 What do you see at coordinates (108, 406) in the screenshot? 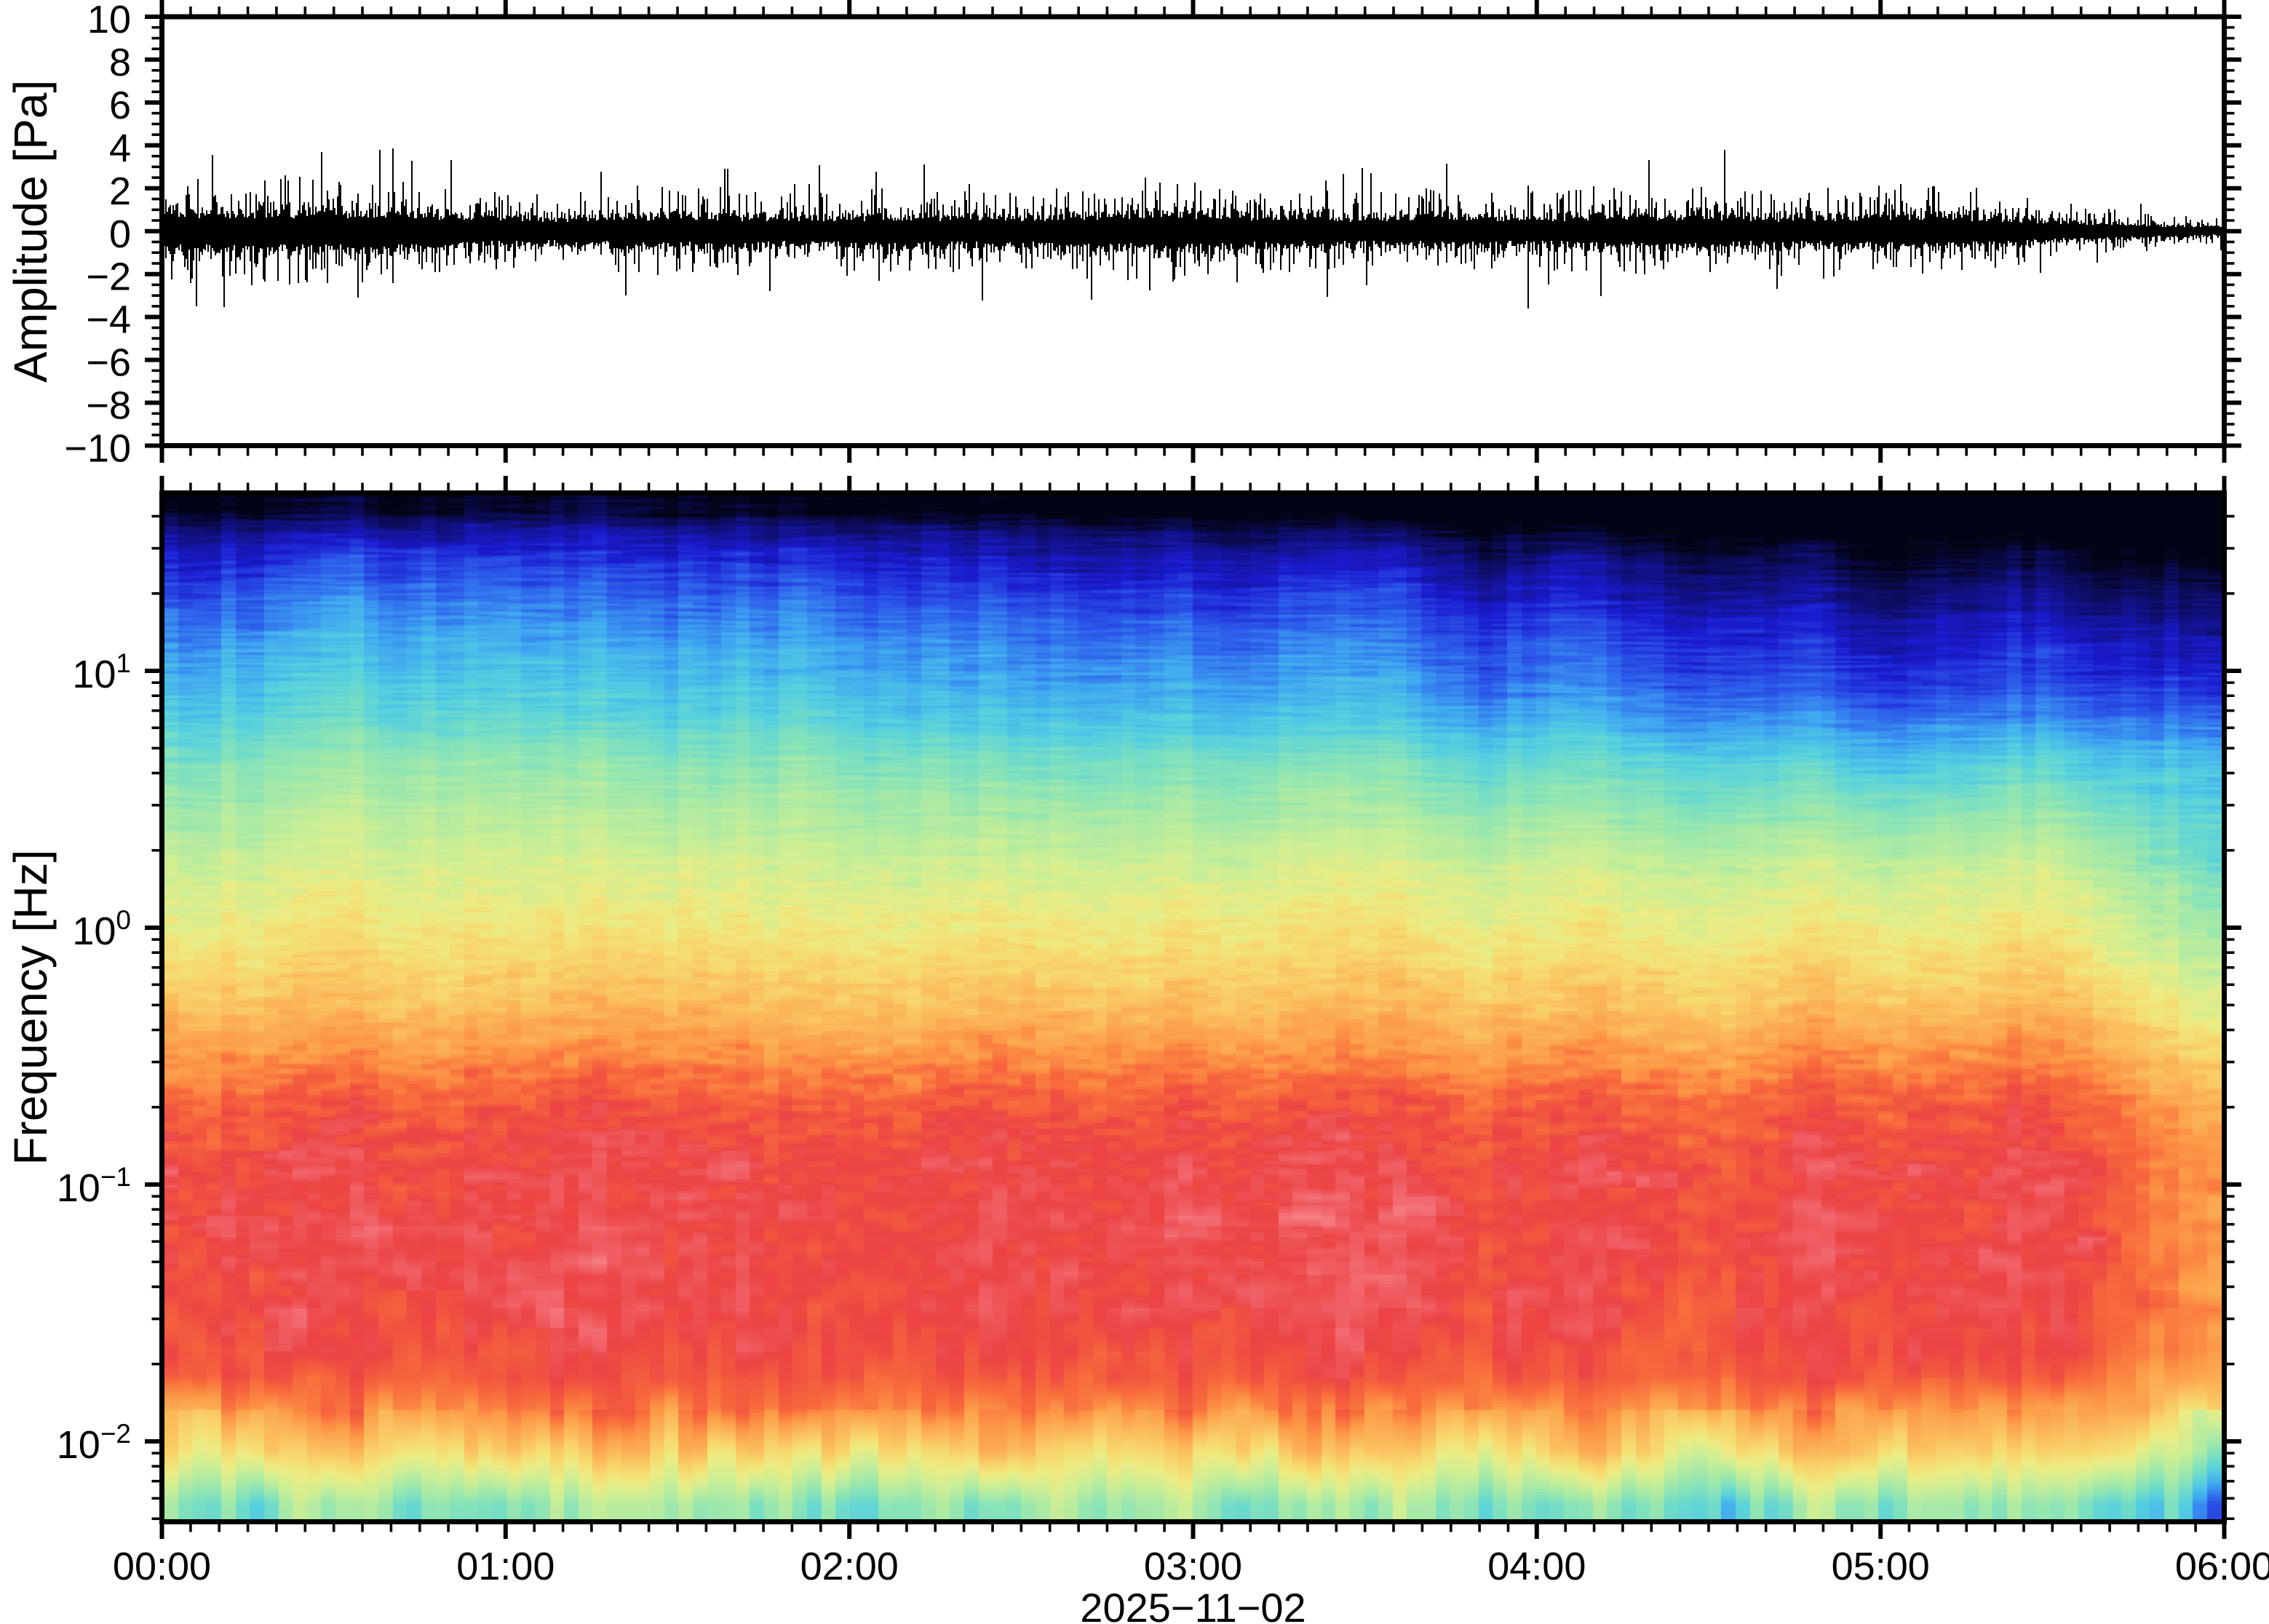
I see `svg-text: −8` at bounding box center [108, 406].